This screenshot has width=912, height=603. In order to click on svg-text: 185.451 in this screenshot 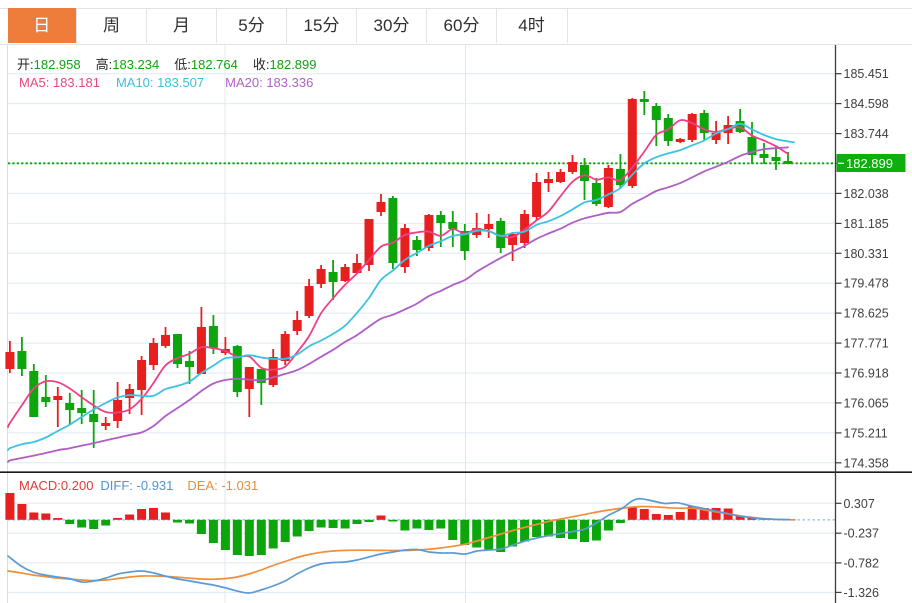, I will do `click(866, 74)`.